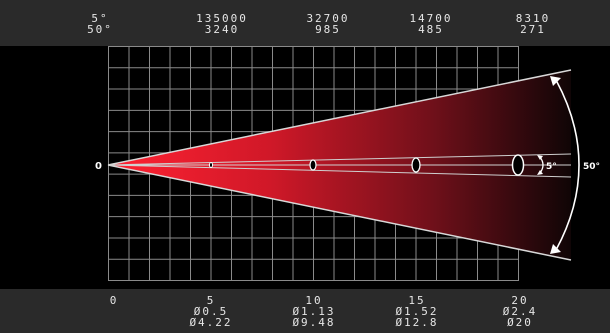 The image size is (610, 333). What do you see at coordinates (328, 29) in the screenshot?
I see `header-col-10m-line2: 985` at bounding box center [328, 29].